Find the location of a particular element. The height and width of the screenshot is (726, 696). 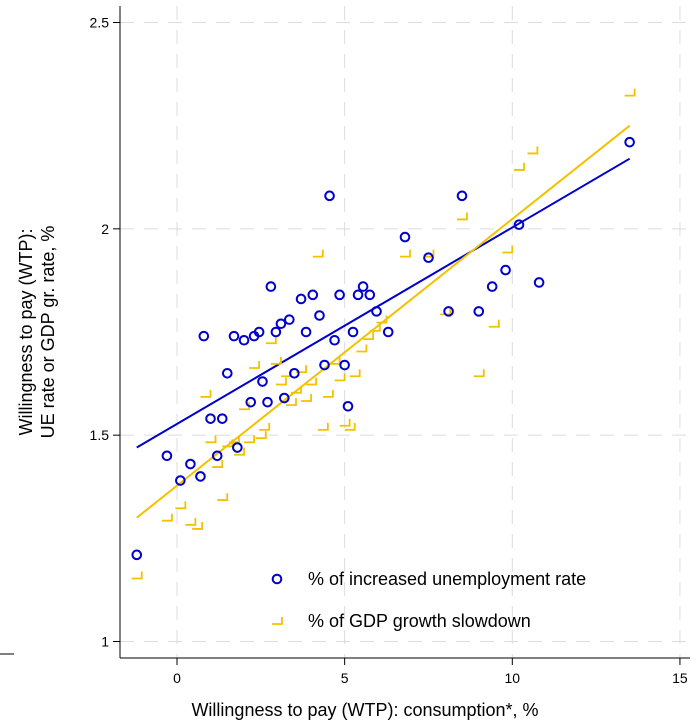

y-tick-label: 2.5 is located at coordinates (100, 23).